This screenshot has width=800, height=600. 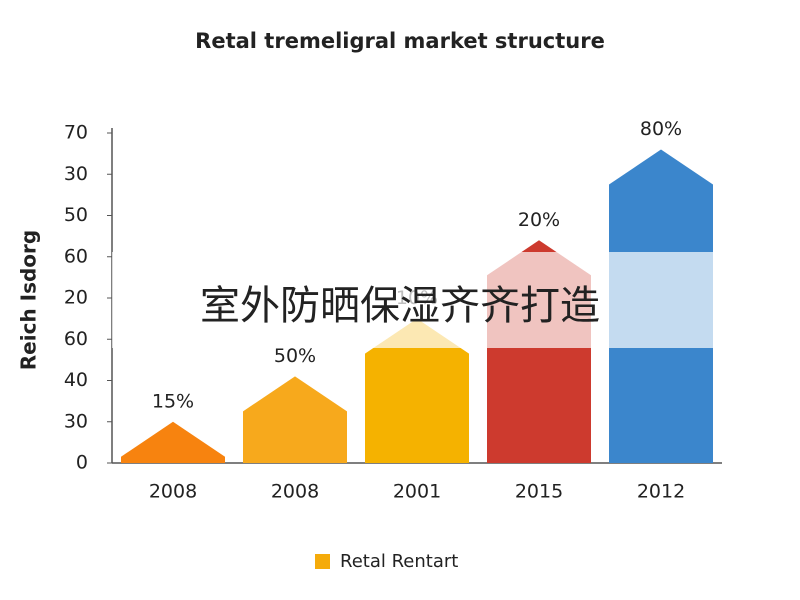 I want to click on bar-annotation: 50%, so click(x=295, y=356).